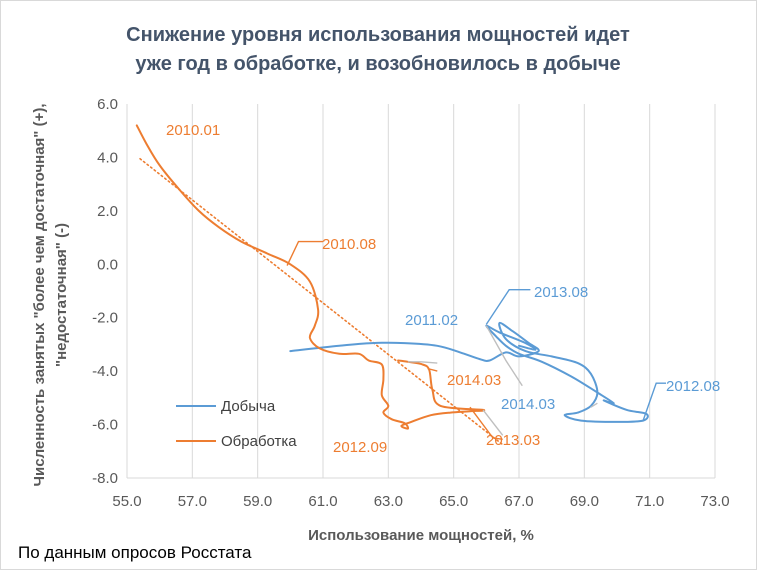 The image size is (757, 570). What do you see at coordinates (107, 211) in the screenshot?
I see `y-tick-label: 2.0` at bounding box center [107, 211].